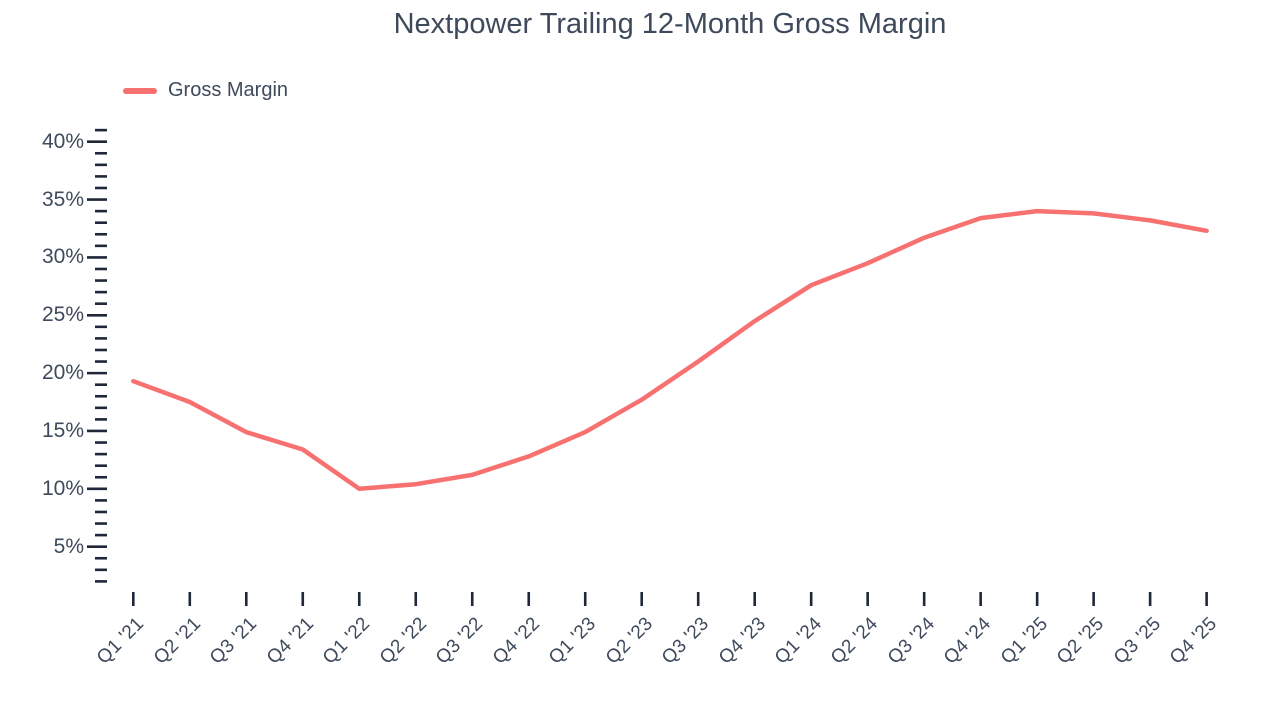  I want to click on legend-line-swatch, so click(140, 90).